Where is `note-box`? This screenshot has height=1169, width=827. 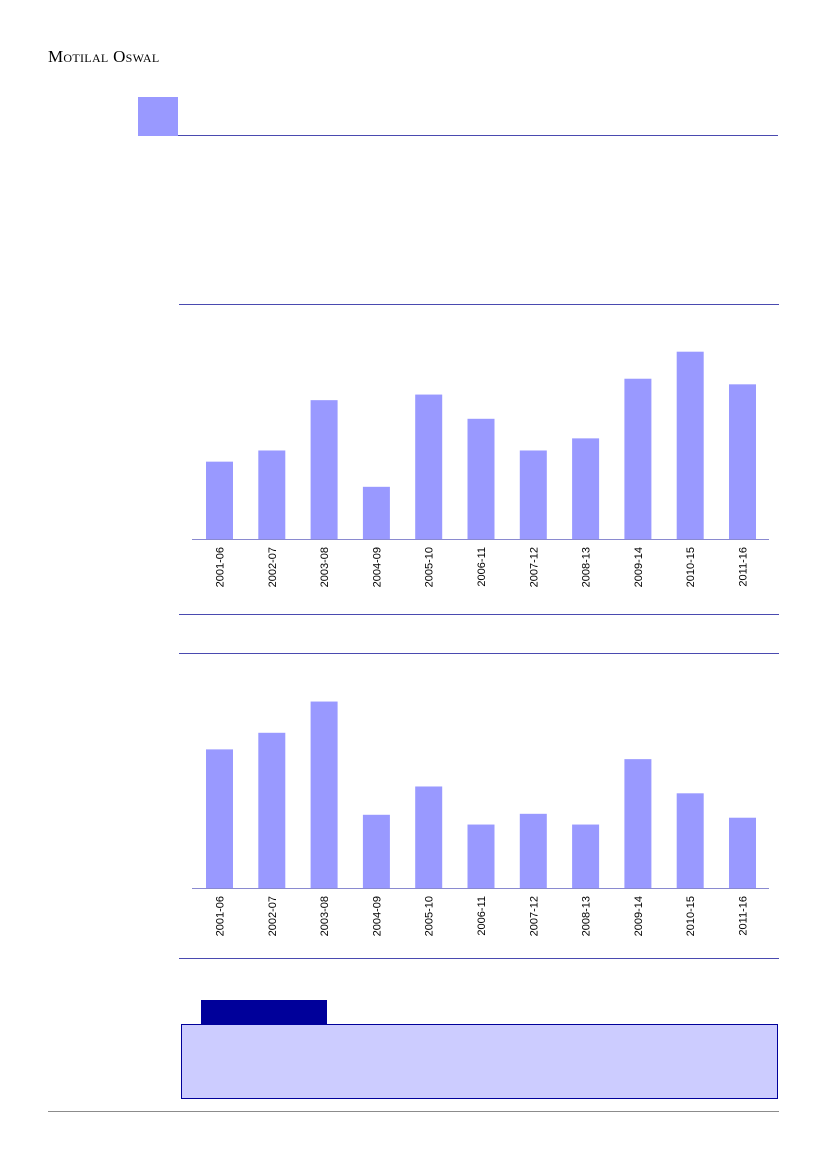
note-box is located at coordinates (479, 1061).